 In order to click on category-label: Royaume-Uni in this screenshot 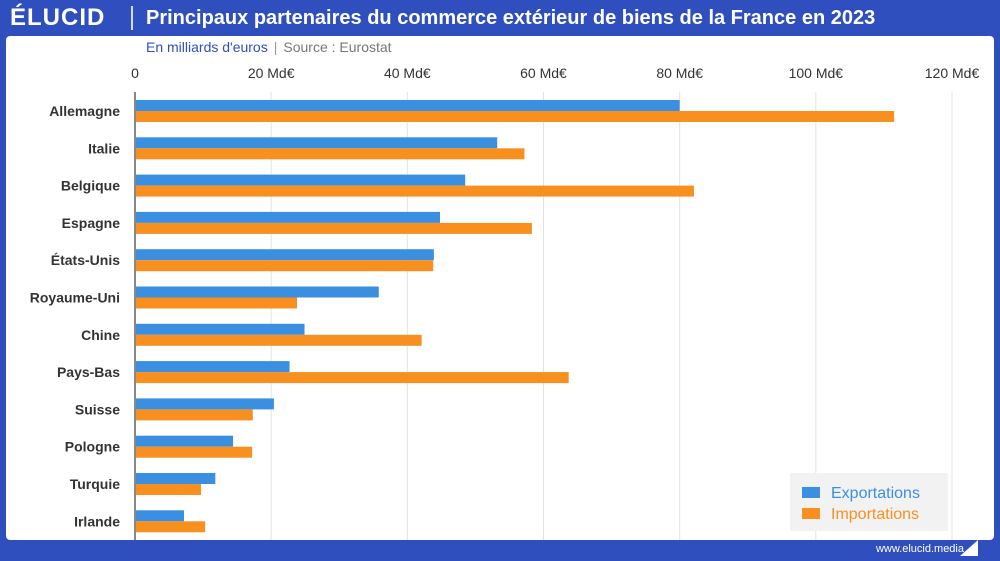, I will do `click(75, 298)`.